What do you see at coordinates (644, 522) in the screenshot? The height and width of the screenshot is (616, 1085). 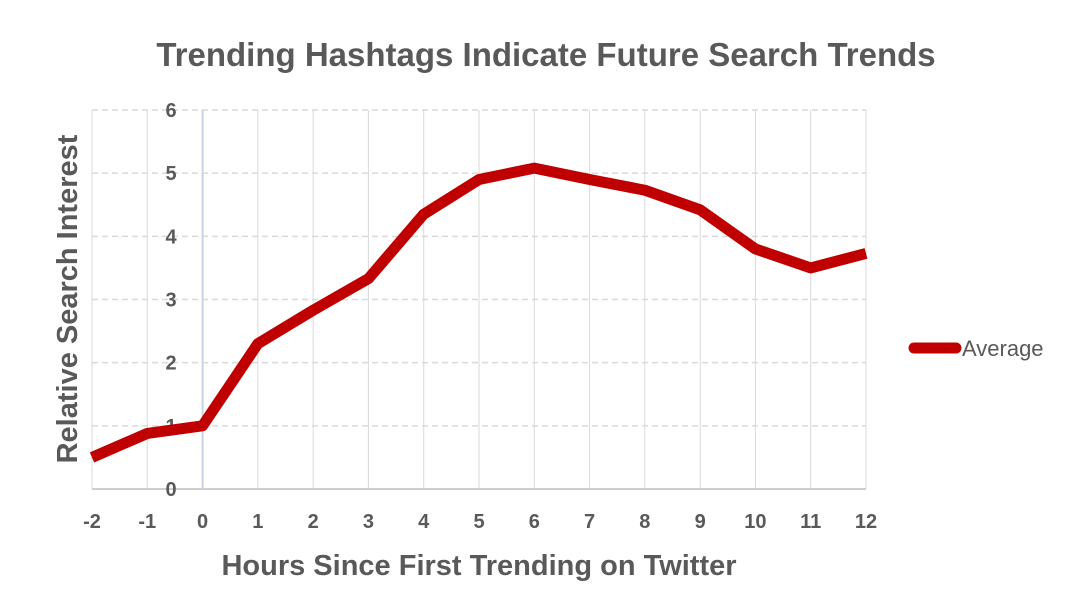 I see `x-tick-label: 8` at bounding box center [644, 522].